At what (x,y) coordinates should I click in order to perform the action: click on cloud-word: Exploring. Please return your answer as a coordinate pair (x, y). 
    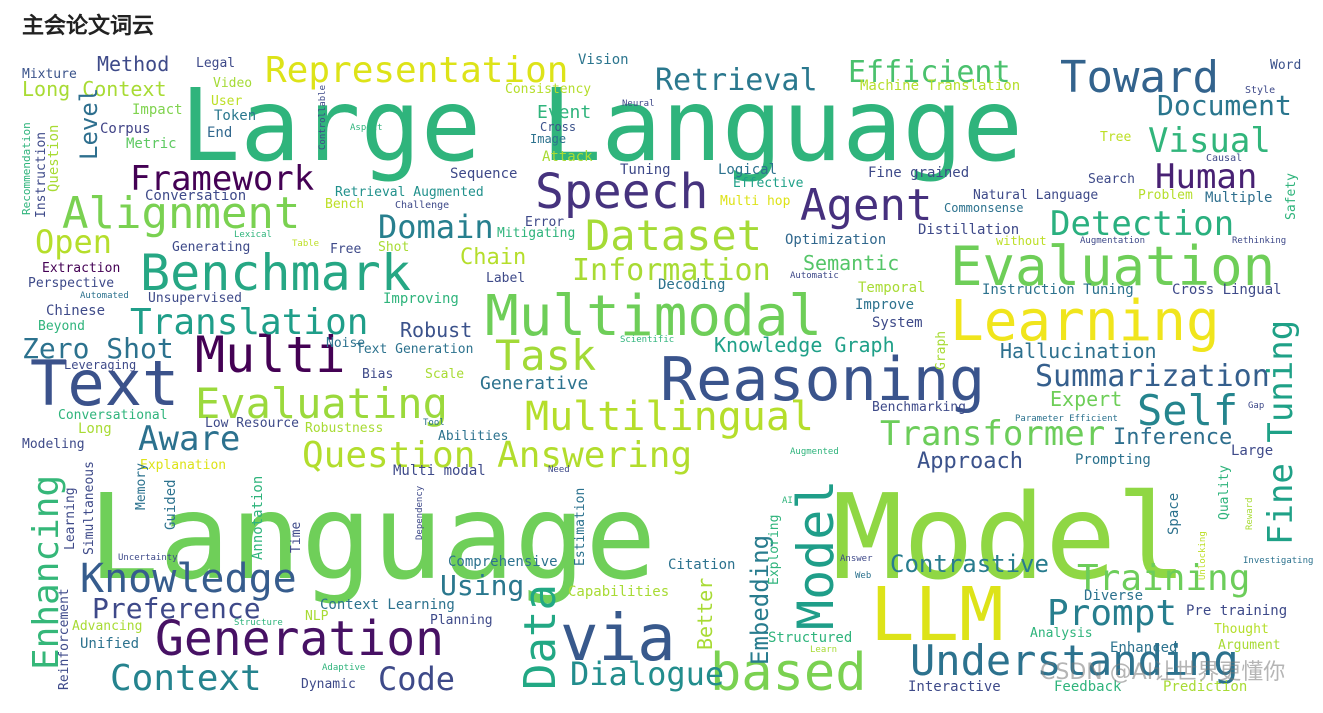
    Looking at the image, I should click on (774, 550).